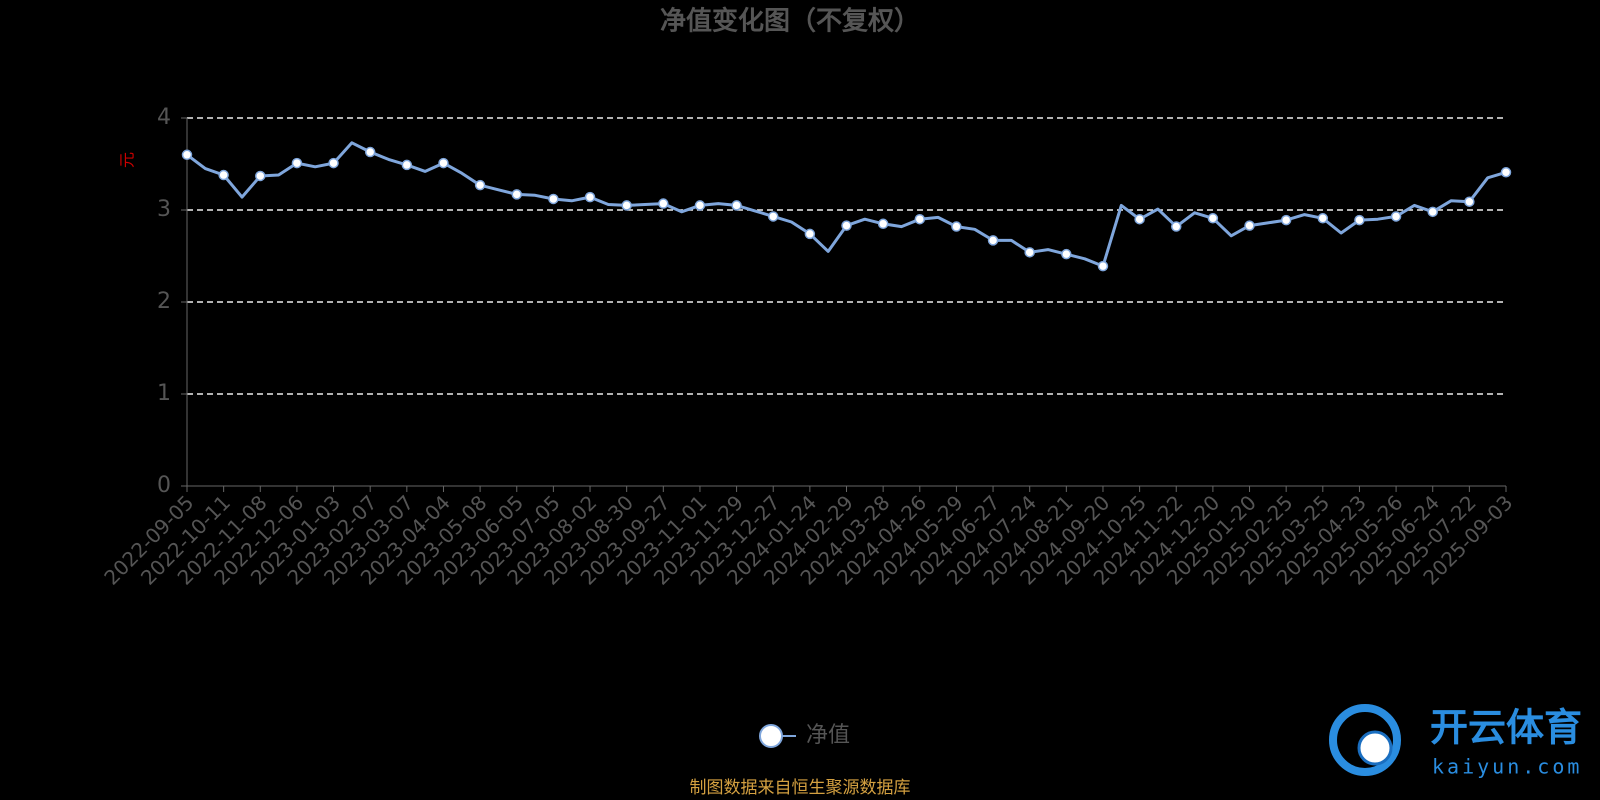  I want to click on y-tick-label: 0, so click(164, 485).